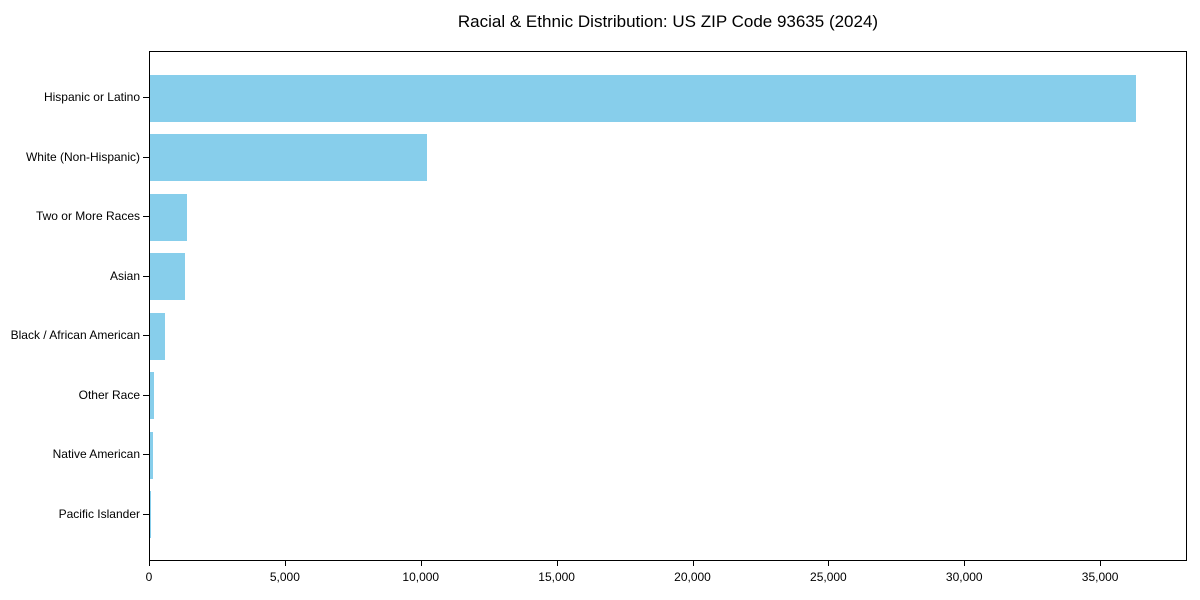 The image size is (1200, 600). I want to click on x-tick-label: 35,000, so click(1100, 577).